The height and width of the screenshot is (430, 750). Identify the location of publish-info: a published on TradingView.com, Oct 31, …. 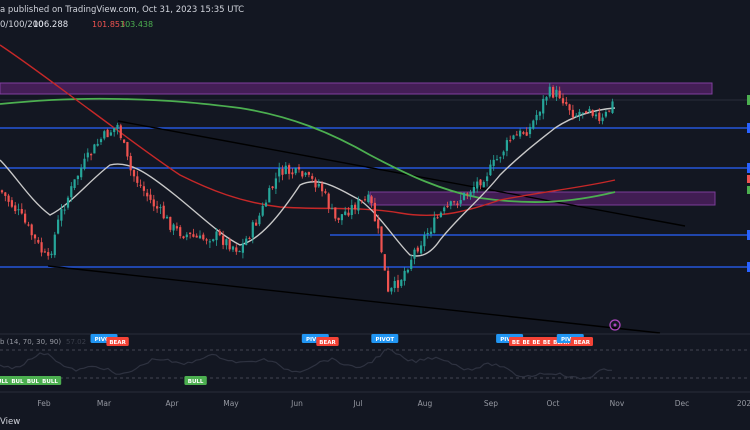
(122, 10).